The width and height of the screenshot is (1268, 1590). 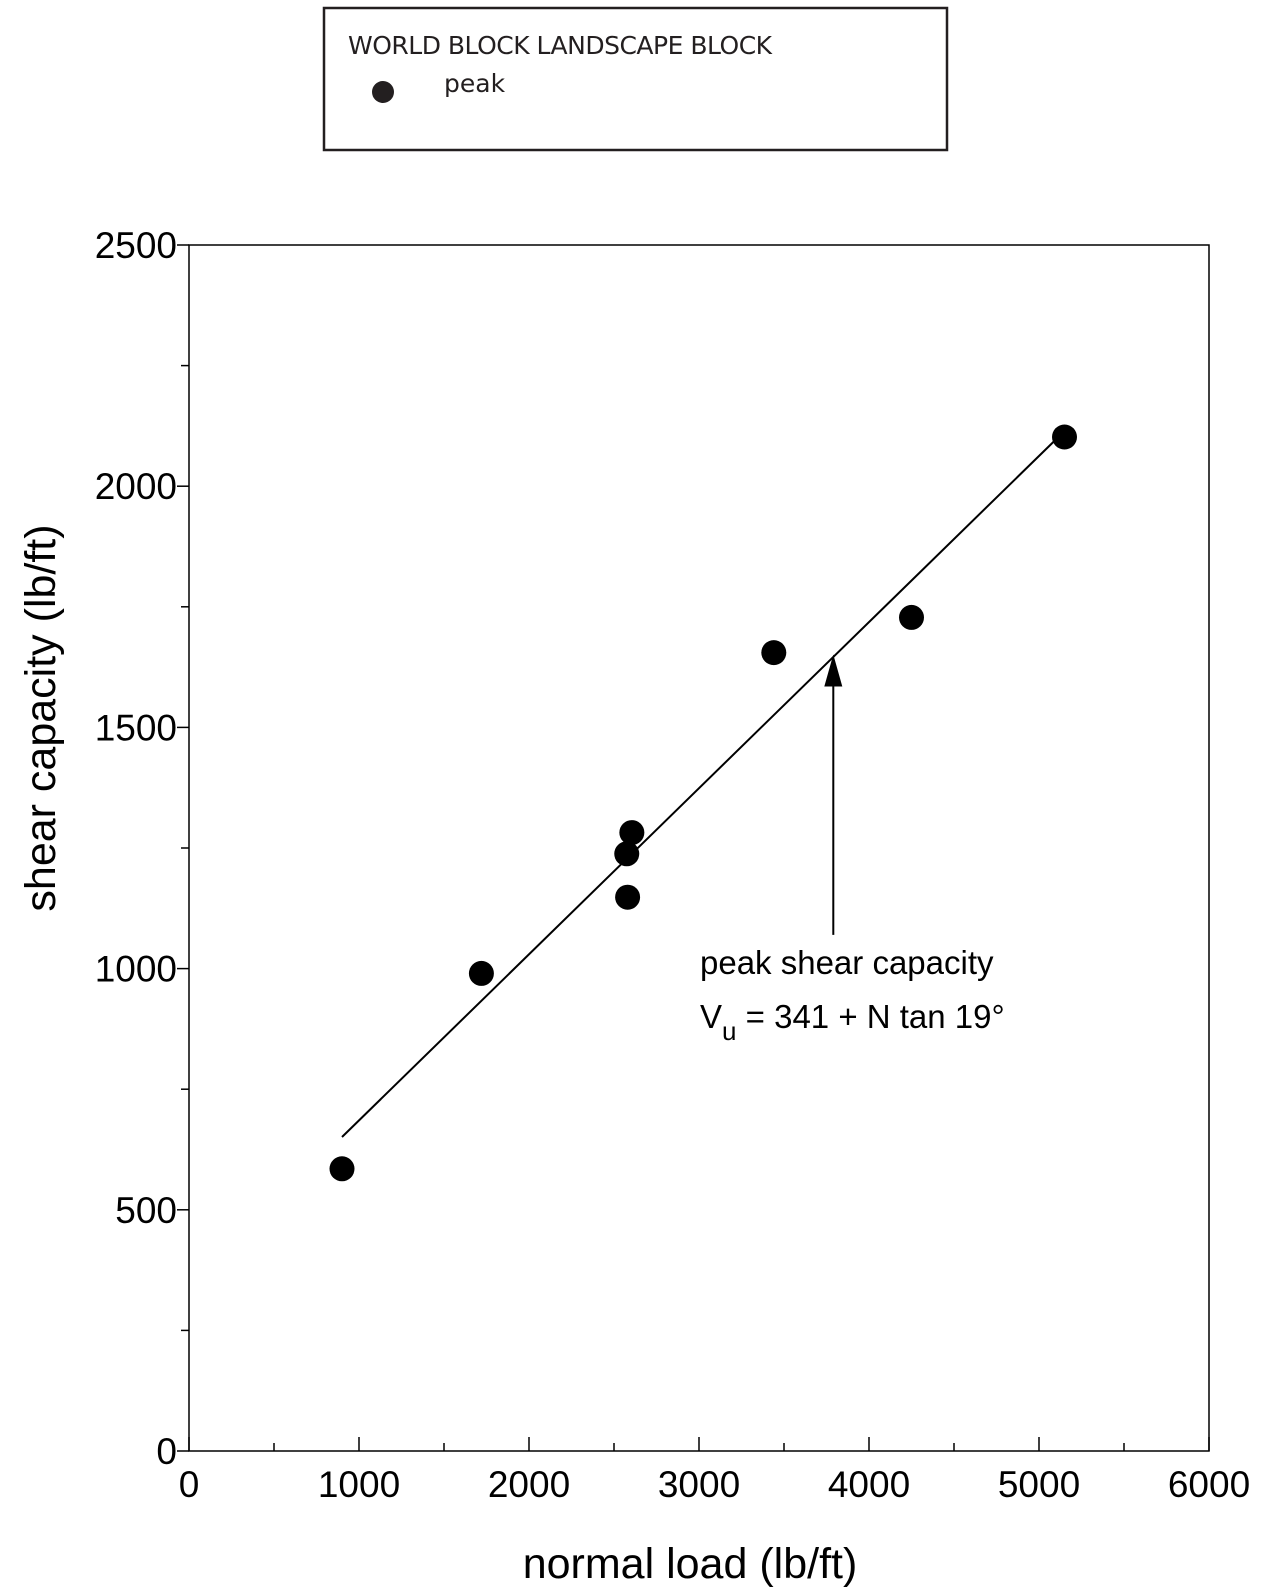 What do you see at coordinates (136, 486) in the screenshot?
I see `y-tick-label: 2000` at bounding box center [136, 486].